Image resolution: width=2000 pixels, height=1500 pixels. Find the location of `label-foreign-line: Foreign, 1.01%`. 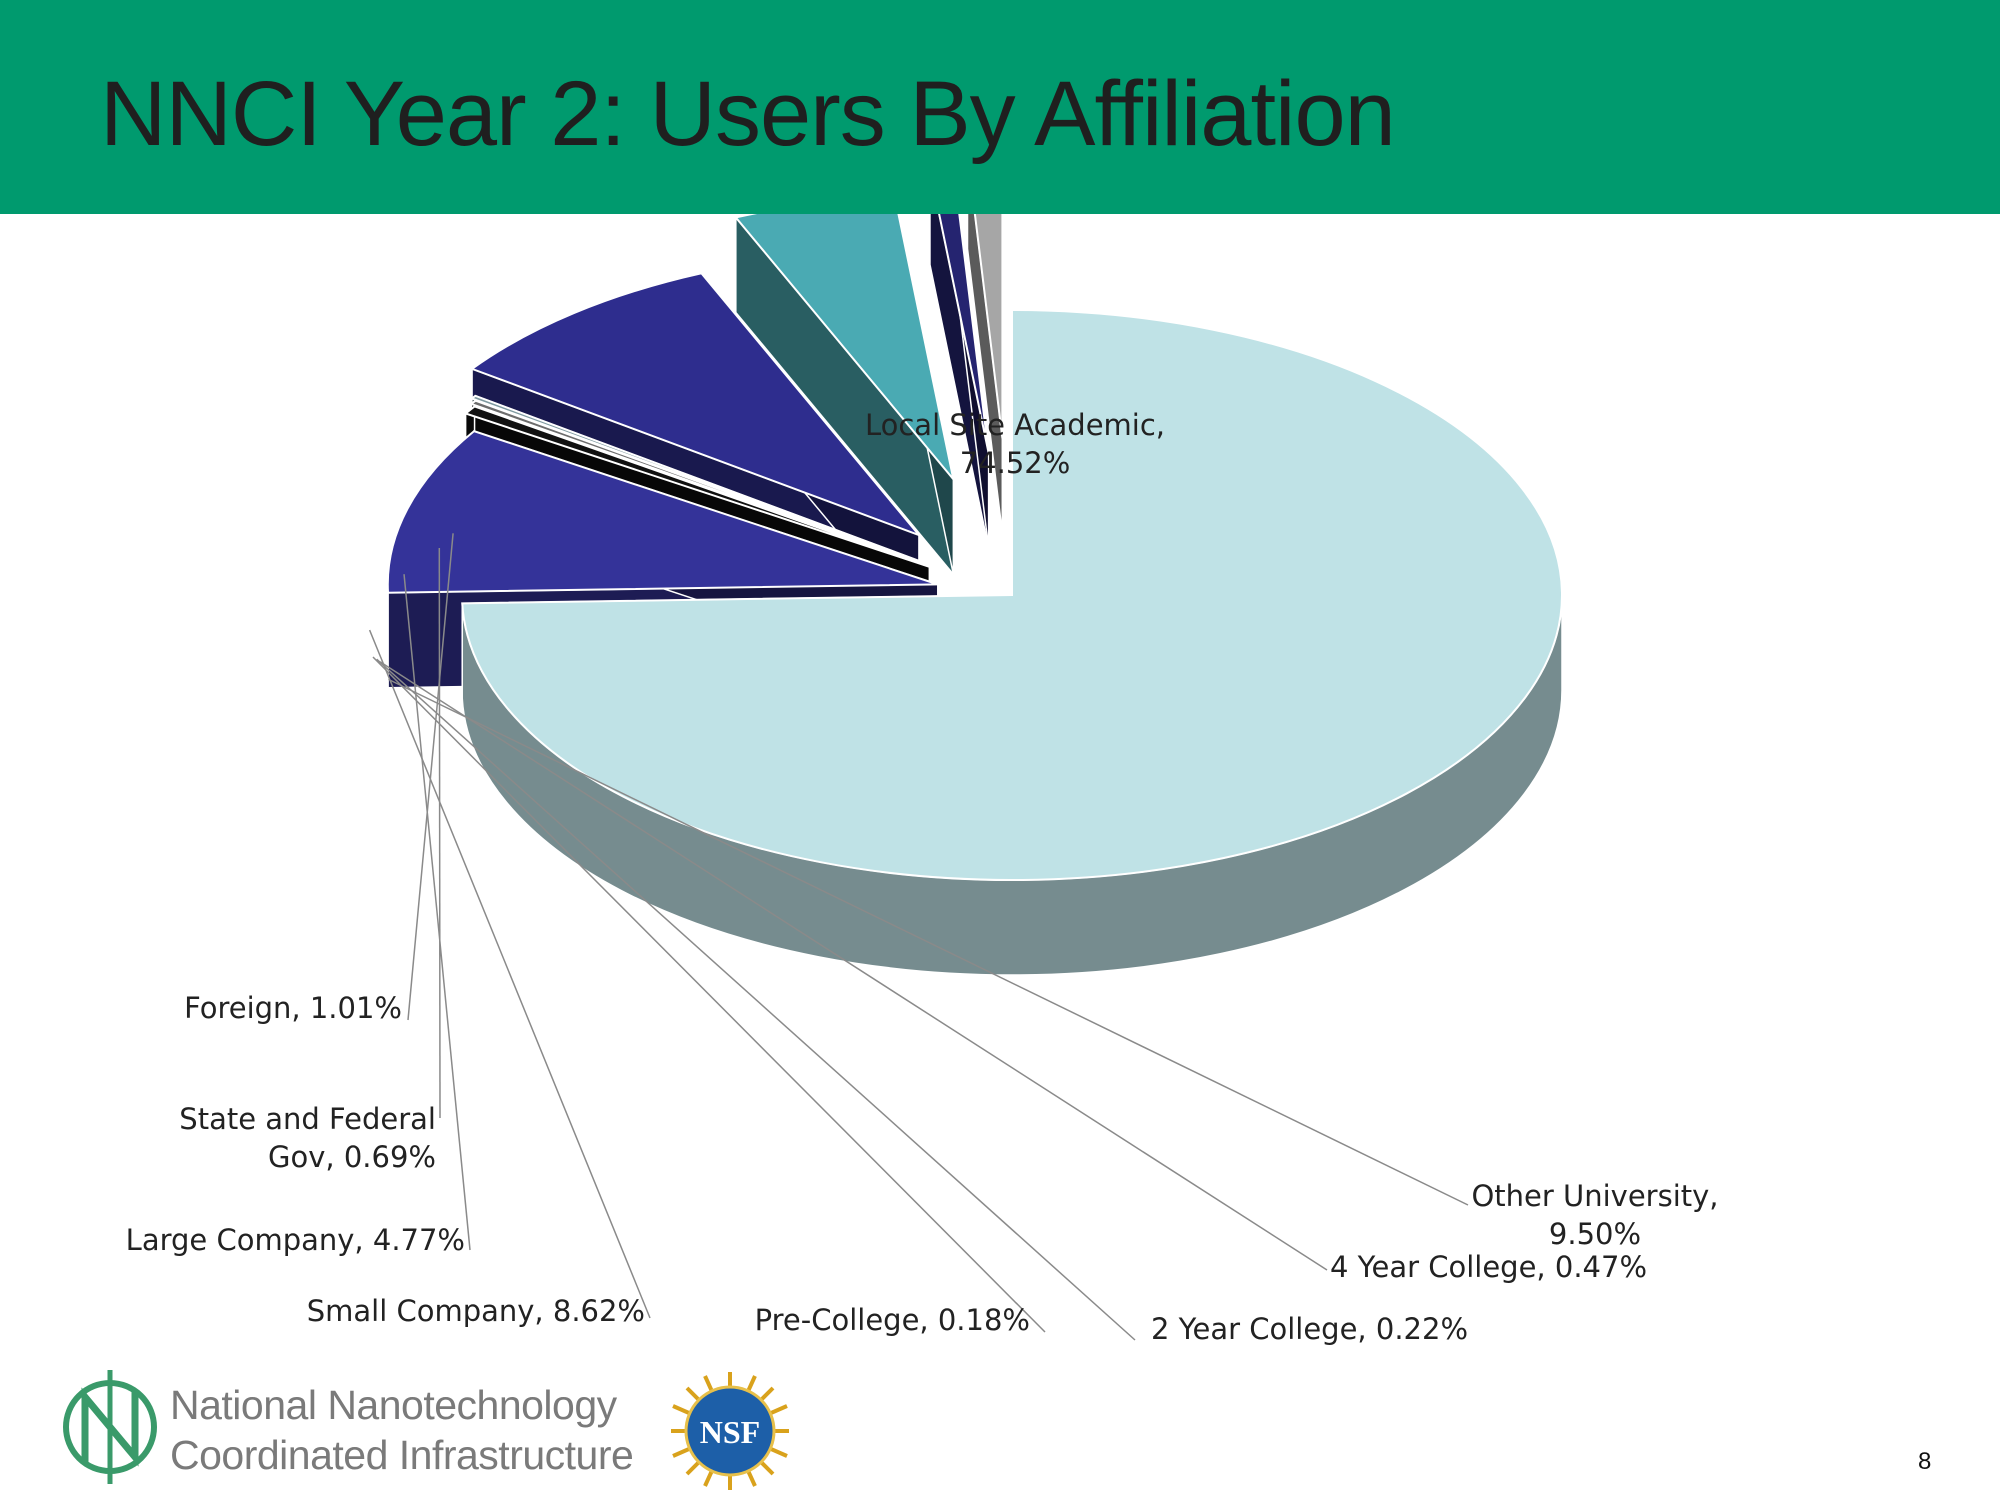

label-foreign-line: Foreign, 1.01% is located at coordinates (293, 1008).